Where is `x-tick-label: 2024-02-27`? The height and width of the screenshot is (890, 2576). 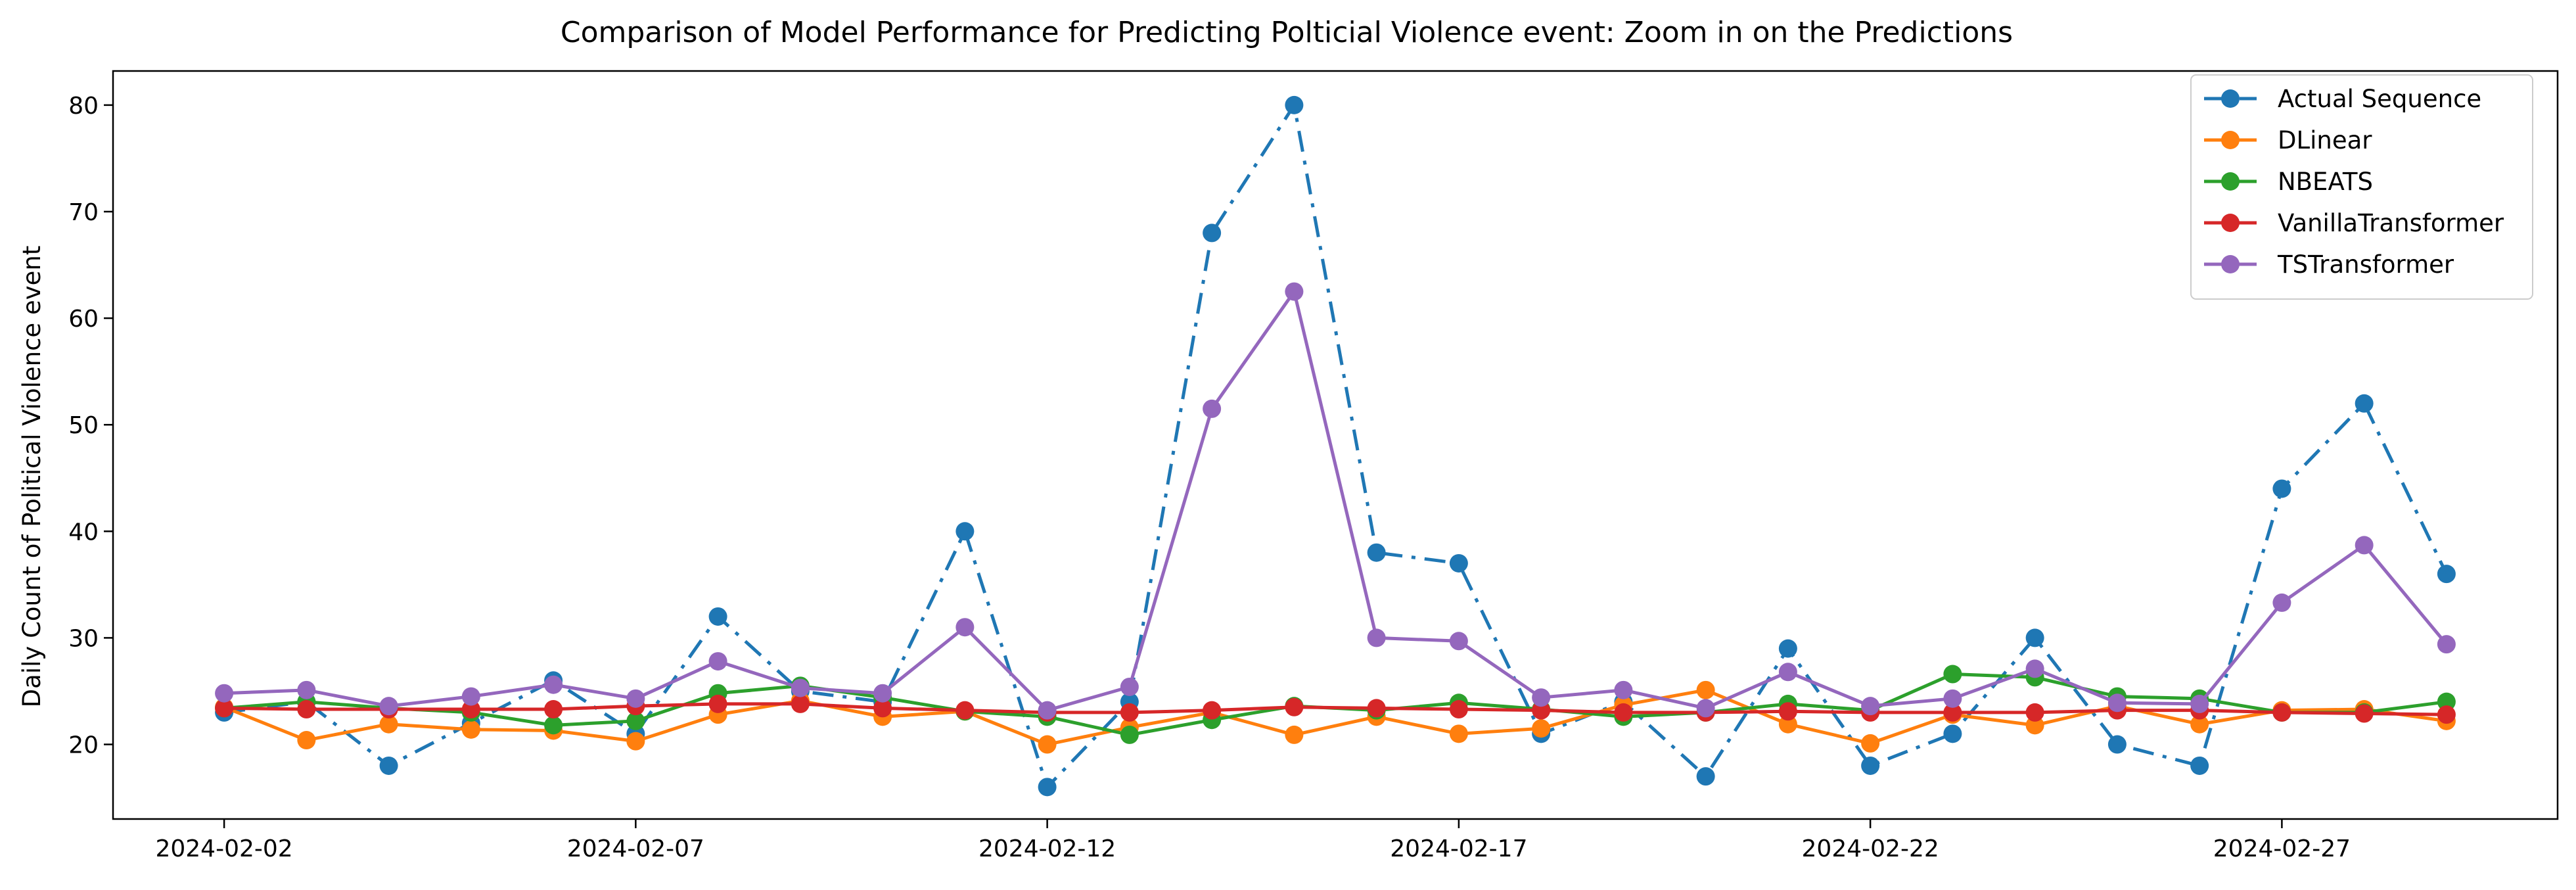
x-tick-label: 2024-02-27 is located at coordinates (2282, 848).